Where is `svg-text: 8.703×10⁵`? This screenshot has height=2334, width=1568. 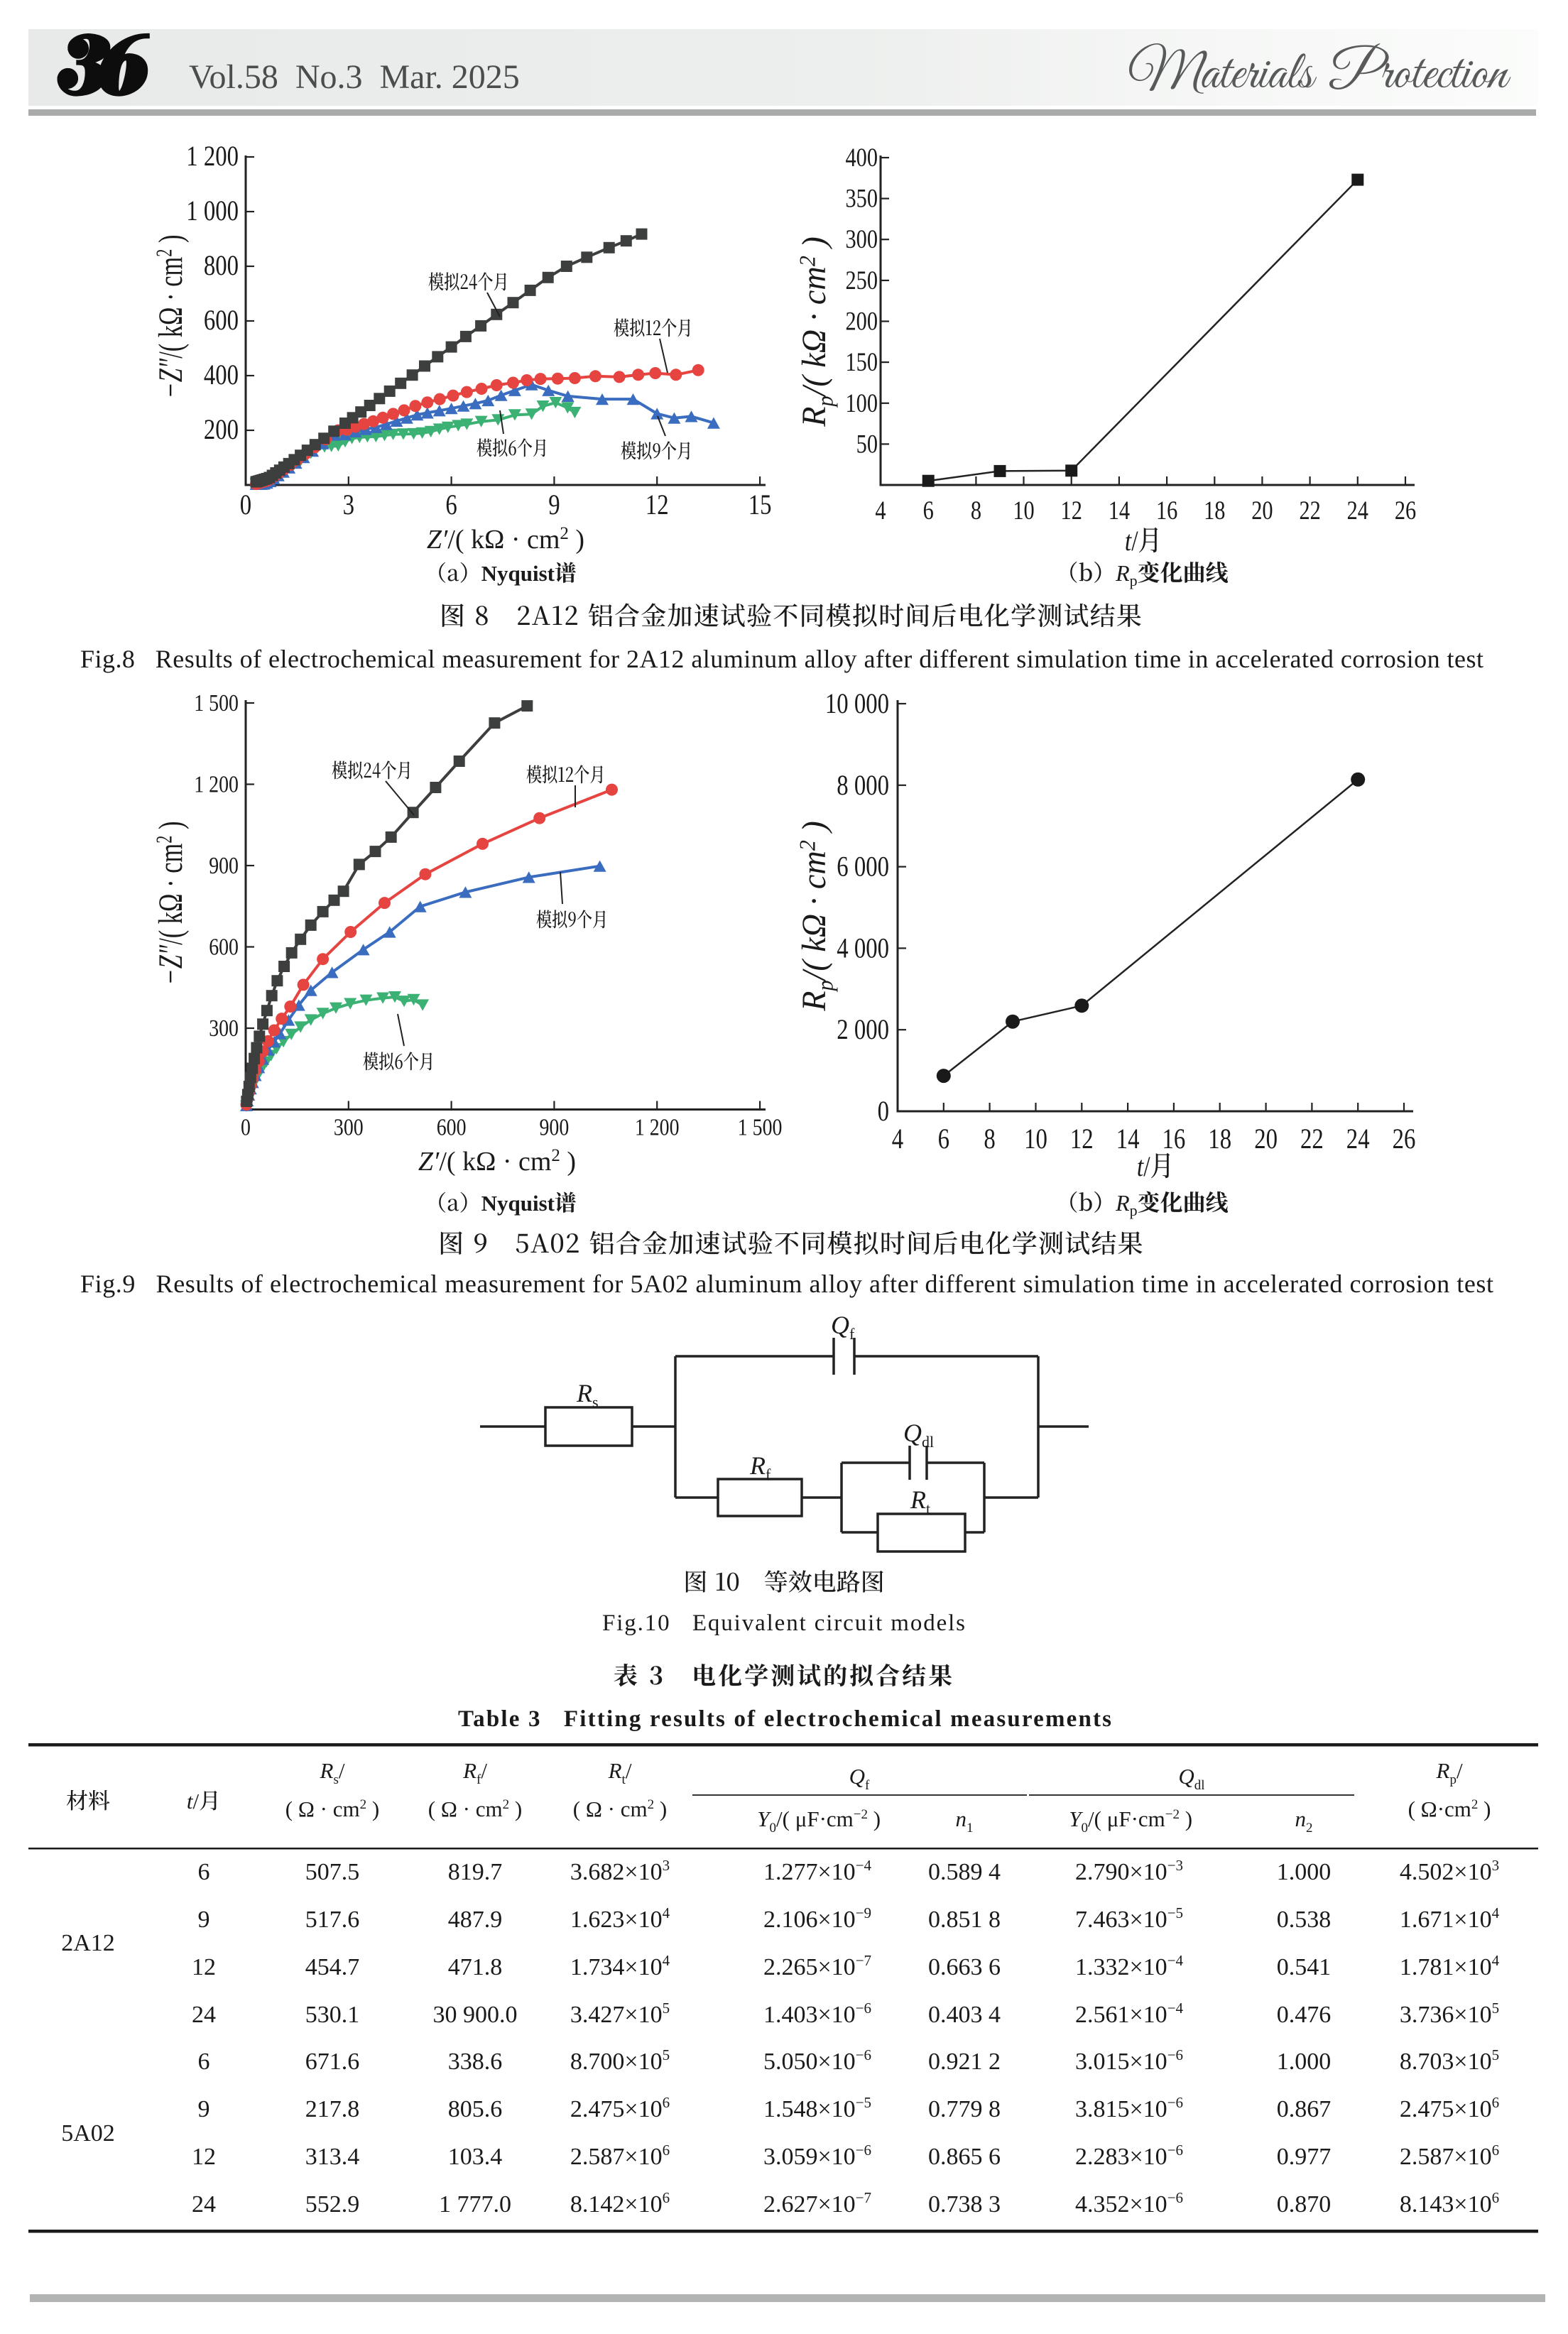
svg-text: 8.703×10⁵ is located at coordinates (1450, 2061).